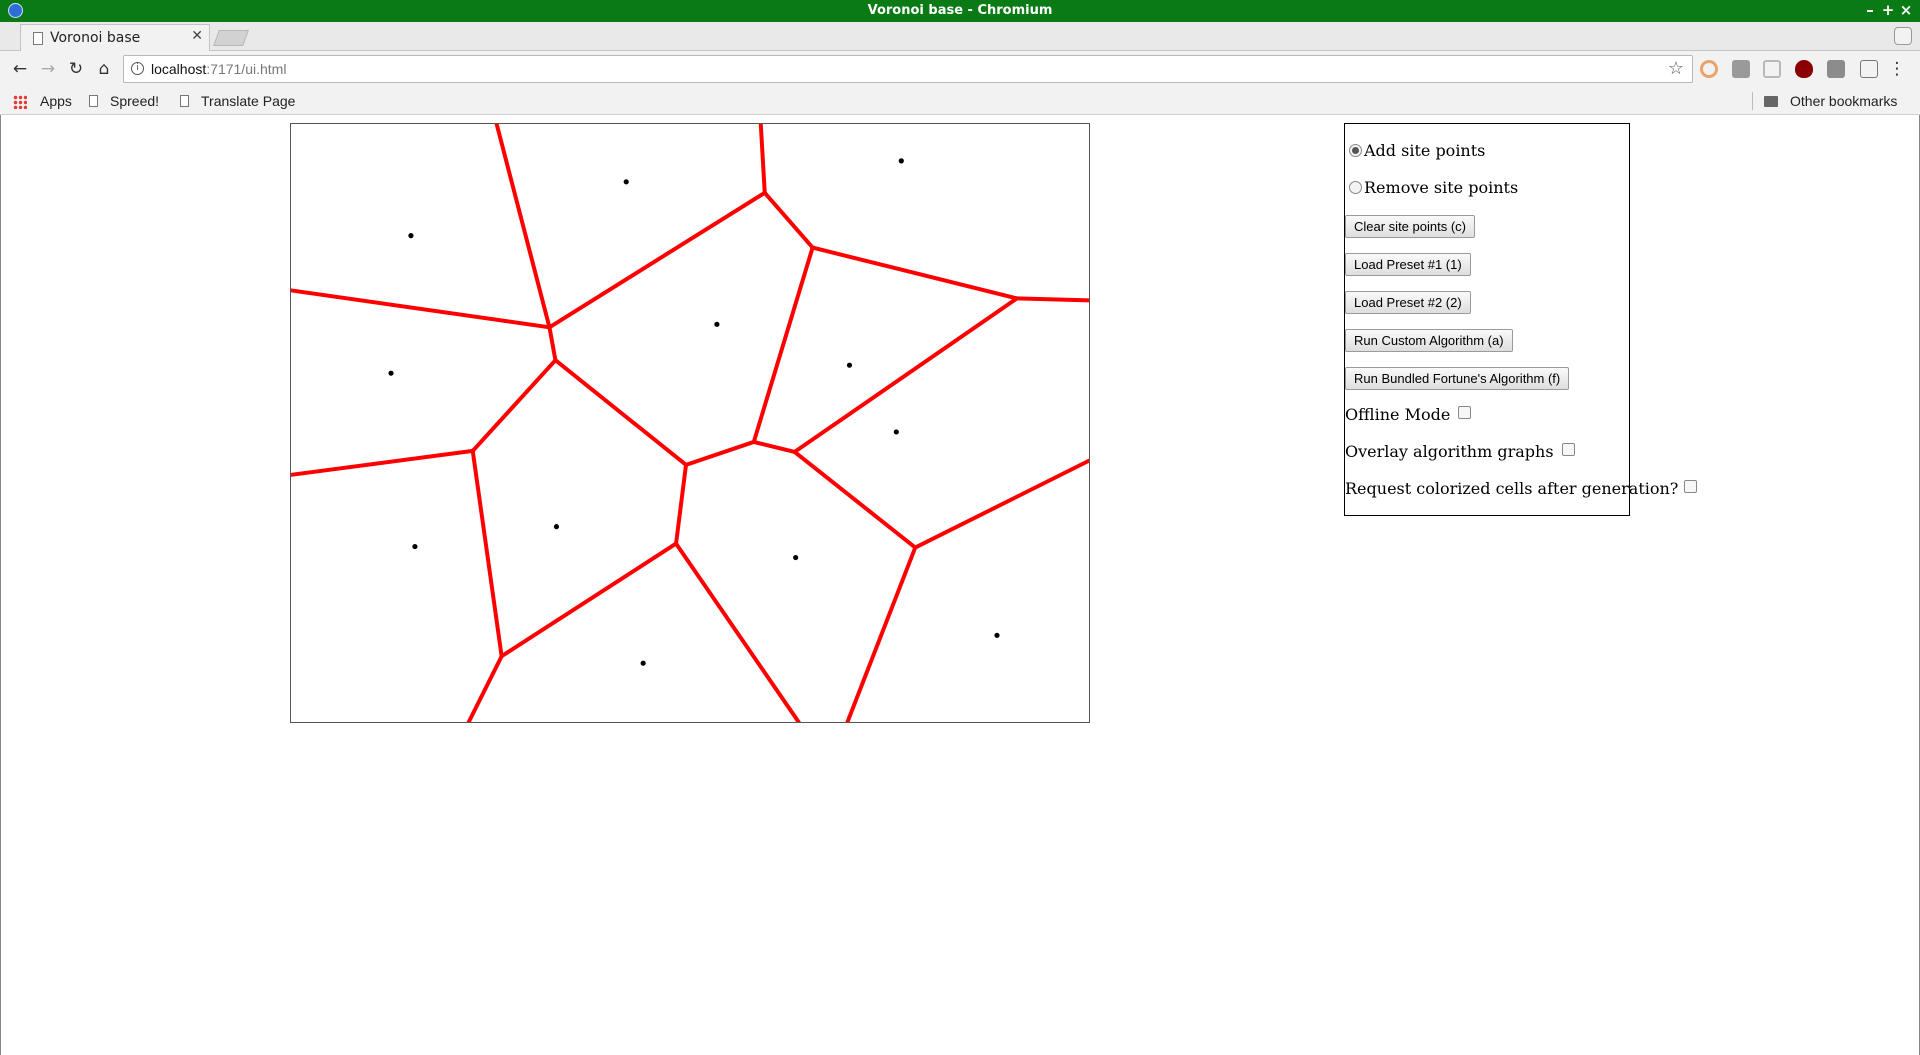 The width and height of the screenshot is (1920, 1055). I want to click on load-preset-1-button: Load Preset #1 (1), so click(1408, 264).